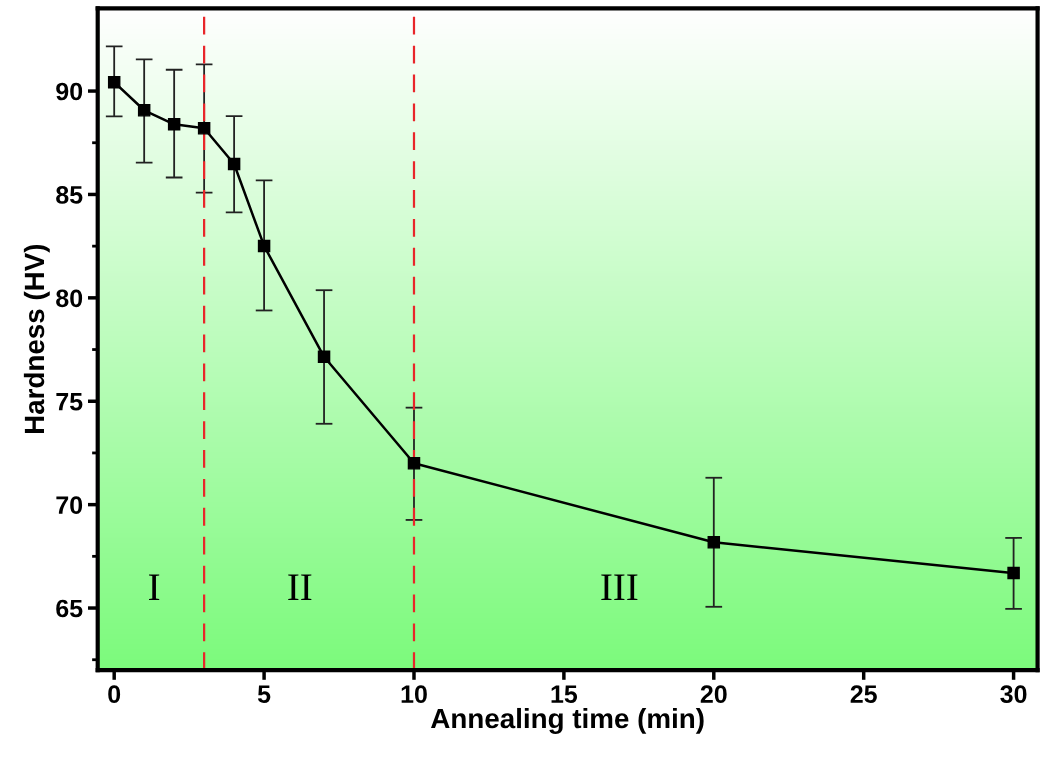  Describe the element at coordinates (69, 608) in the screenshot. I see `y-tick-label: 65` at that location.